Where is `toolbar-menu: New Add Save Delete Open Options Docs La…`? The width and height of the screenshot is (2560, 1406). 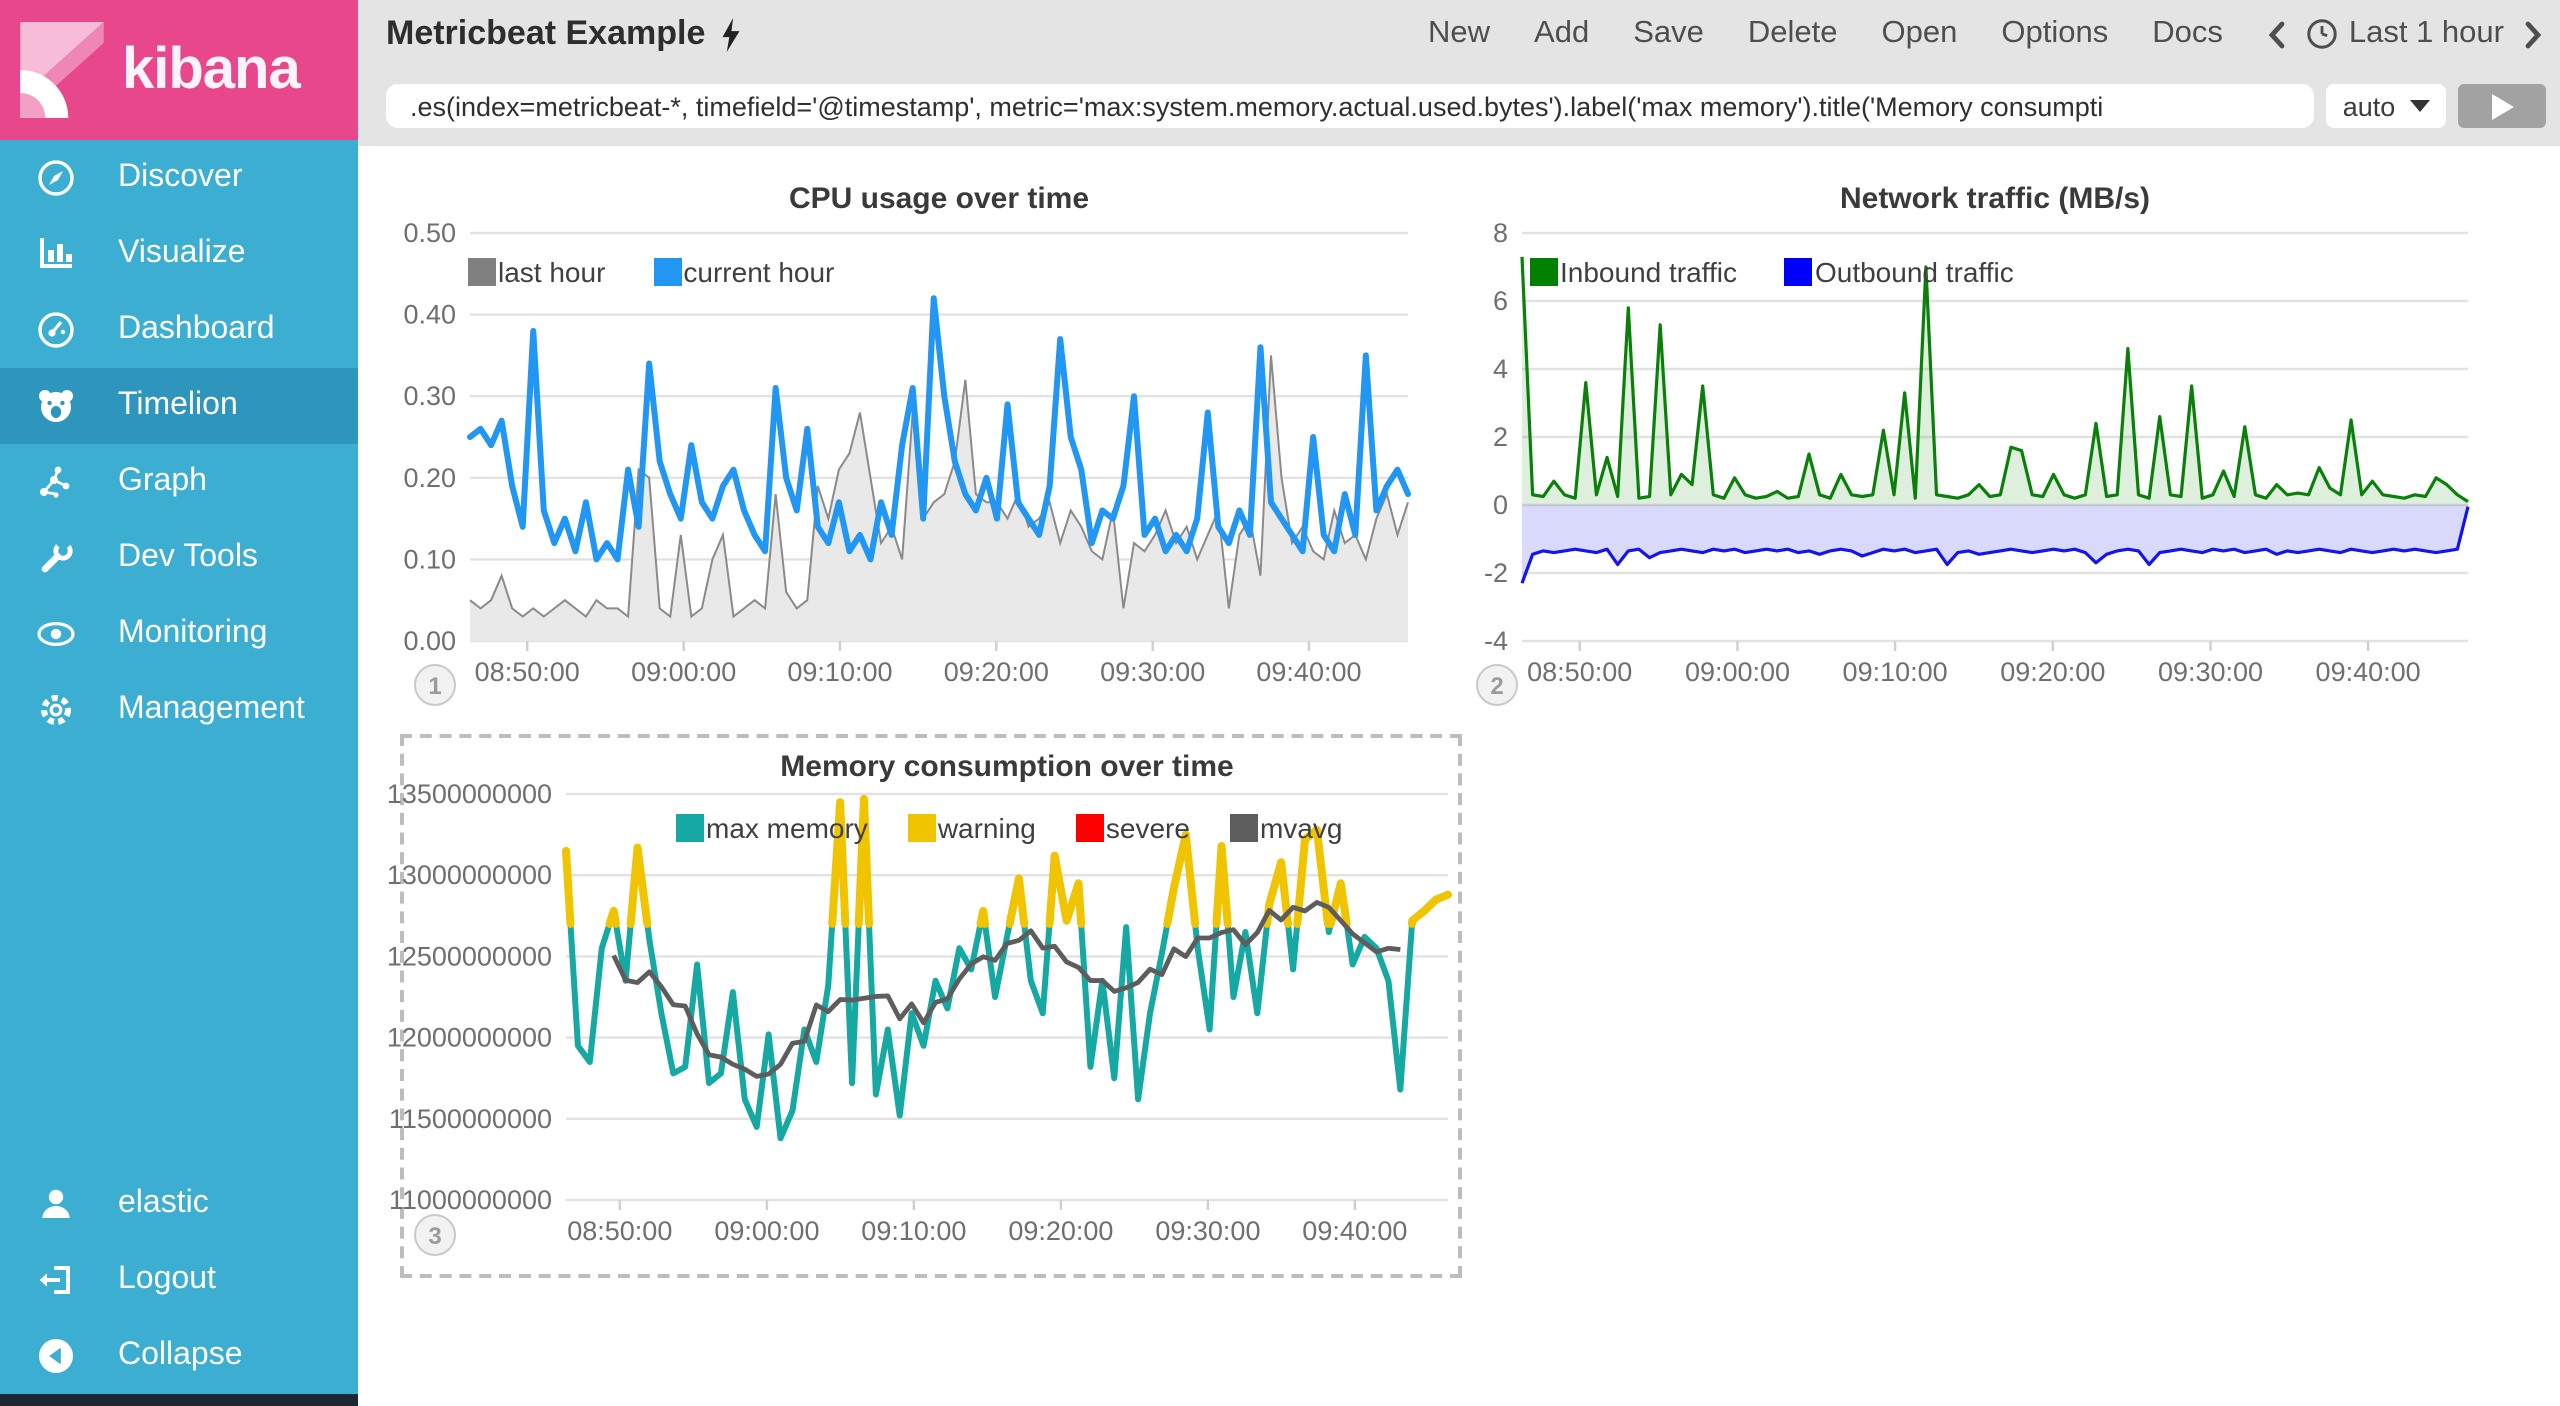
toolbar-menu: New Add Save Delete Open Options Docs La… is located at coordinates (1986, 34).